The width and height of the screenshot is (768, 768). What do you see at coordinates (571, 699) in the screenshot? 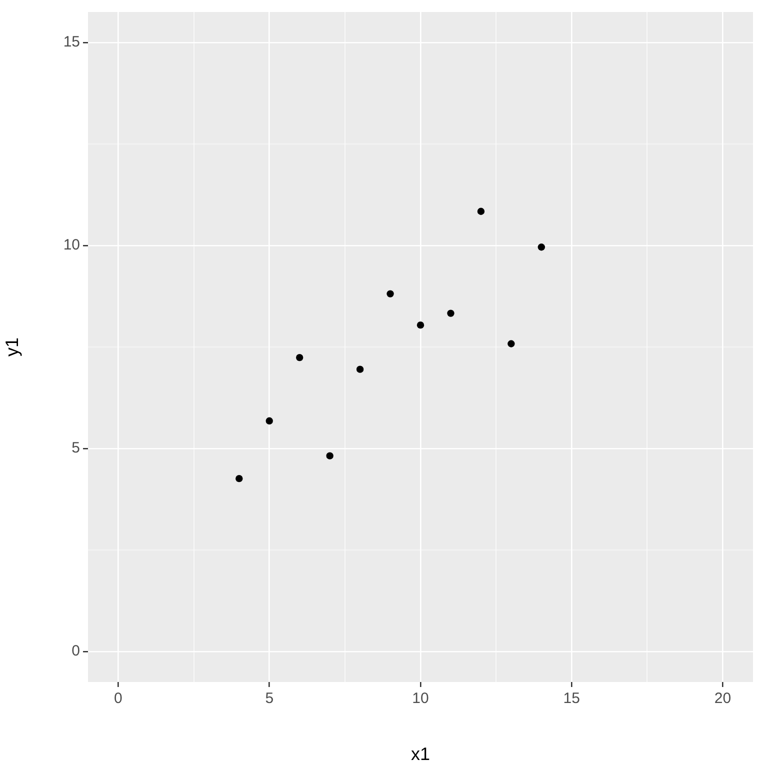
I see `x-tick-label: 15` at bounding box center [571, 699].